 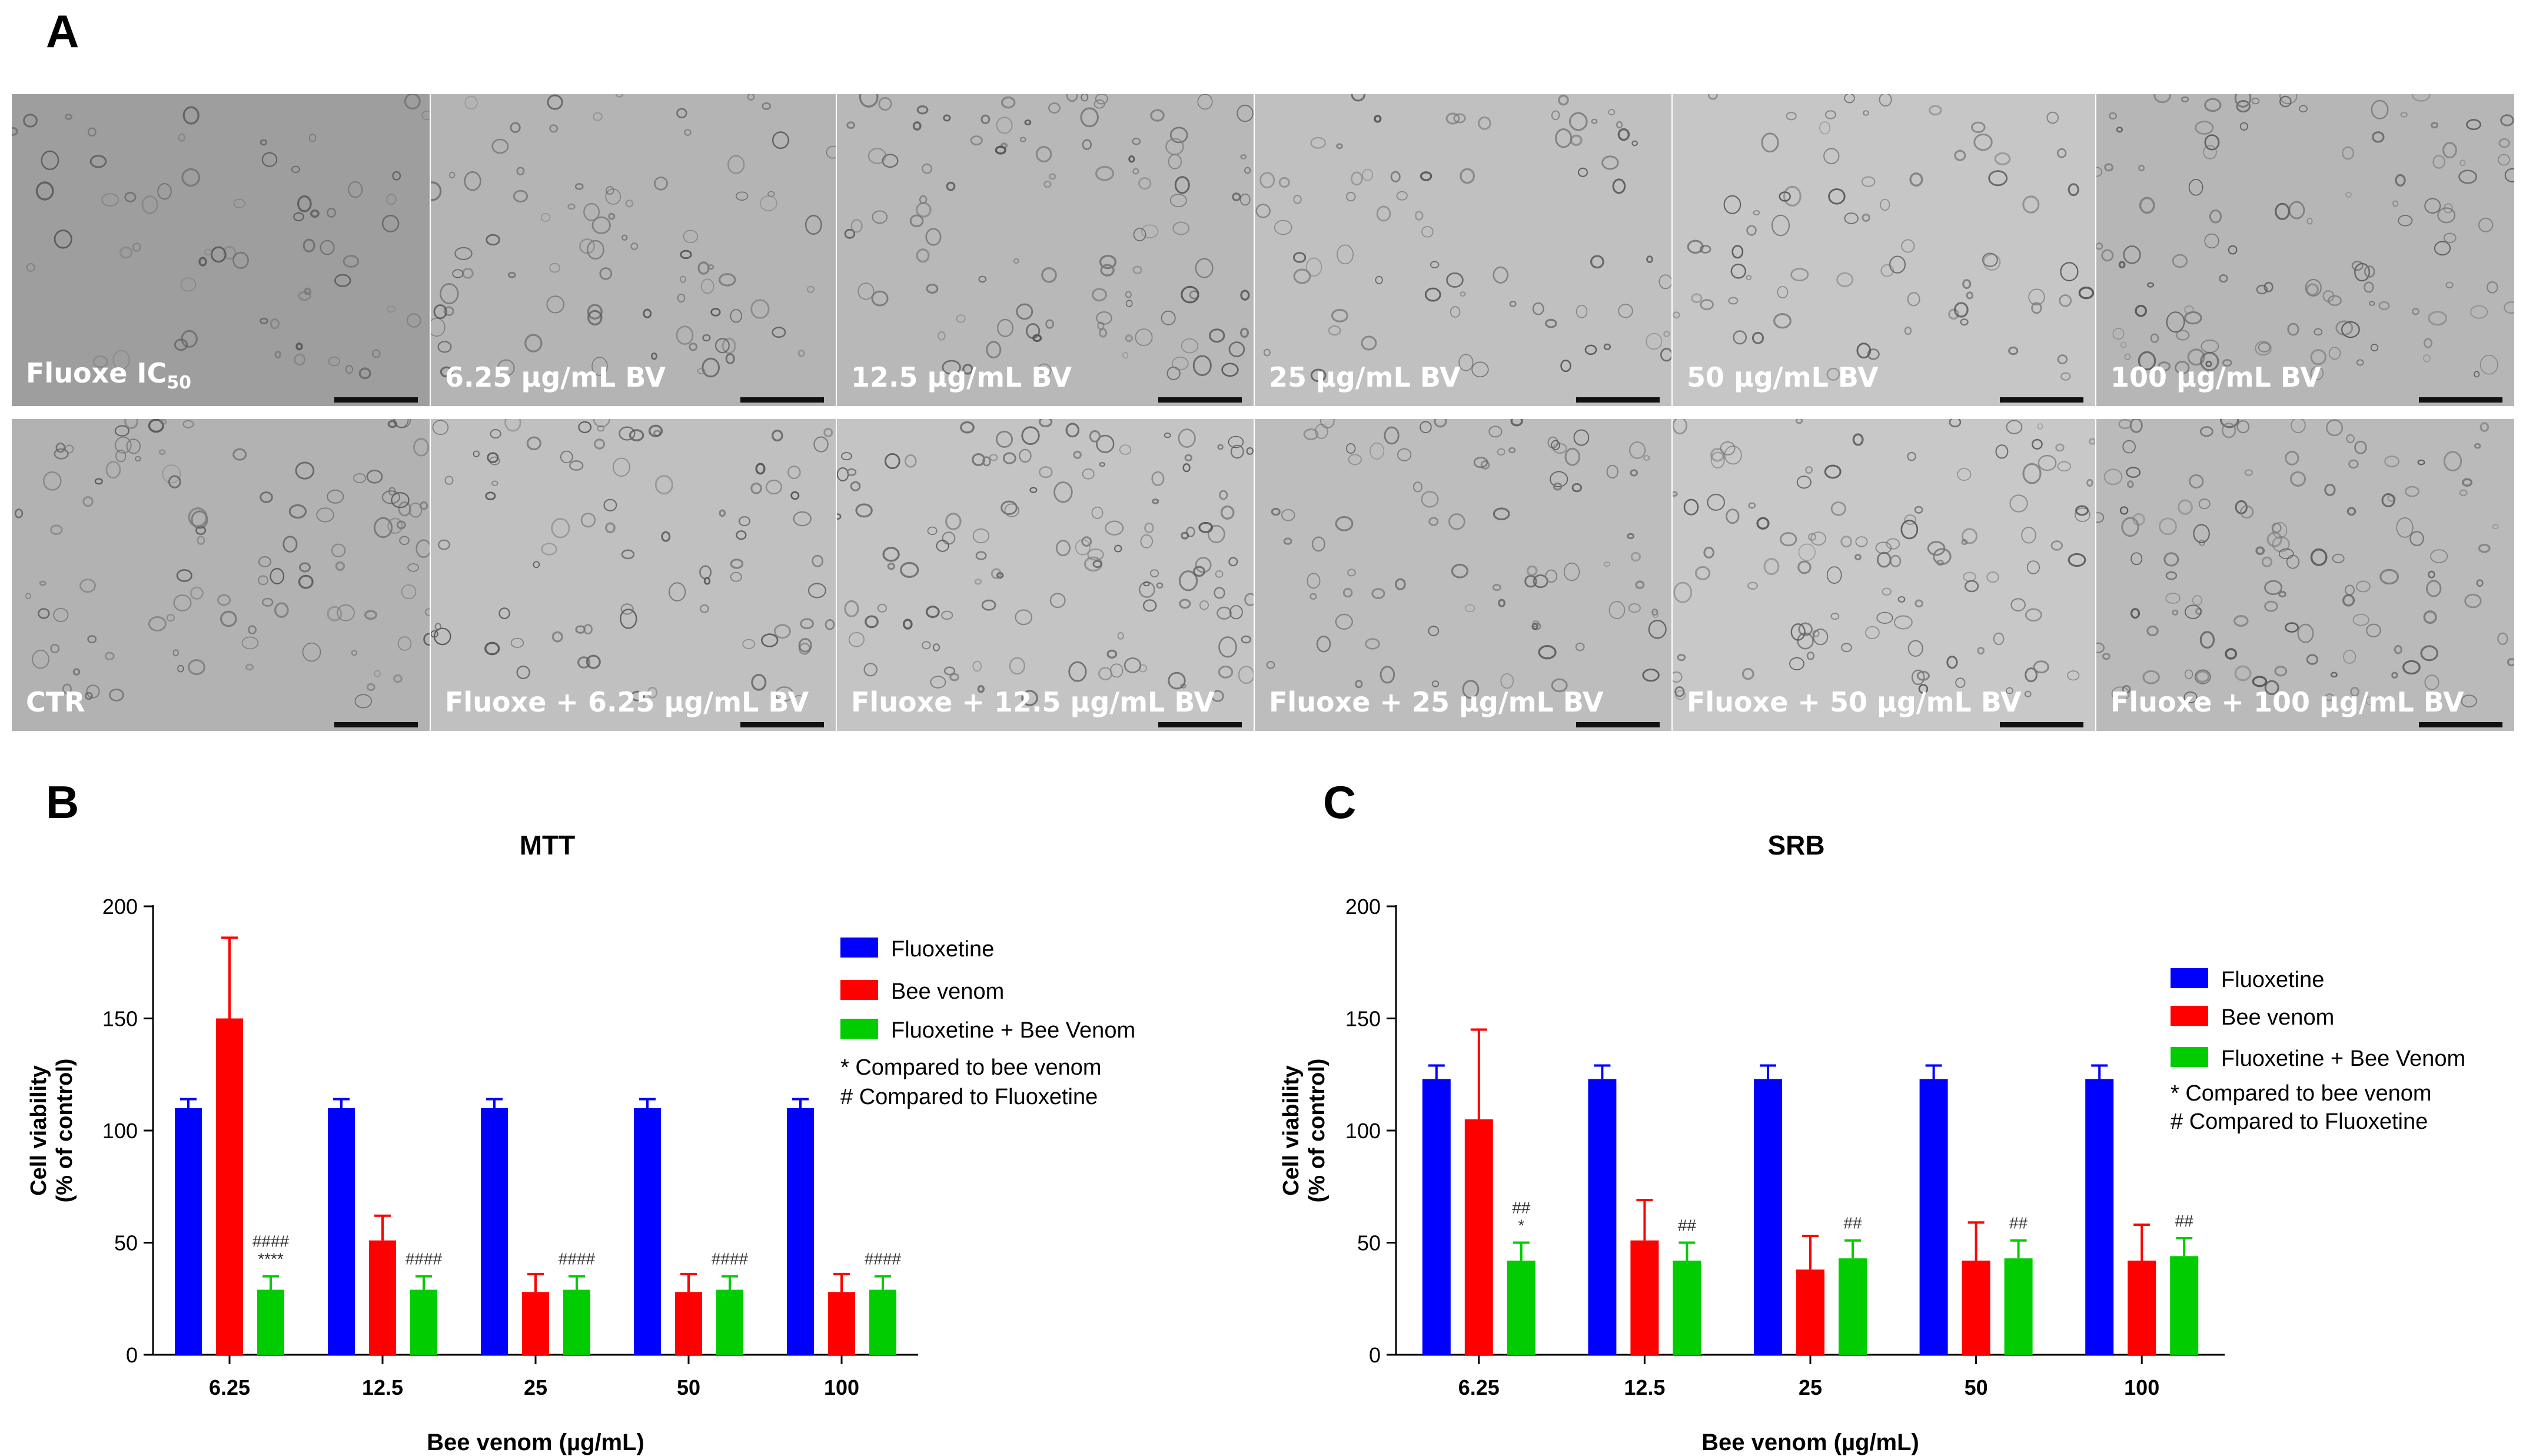 I want to click on panel-label-c: C, so click(x=1340, y=802).